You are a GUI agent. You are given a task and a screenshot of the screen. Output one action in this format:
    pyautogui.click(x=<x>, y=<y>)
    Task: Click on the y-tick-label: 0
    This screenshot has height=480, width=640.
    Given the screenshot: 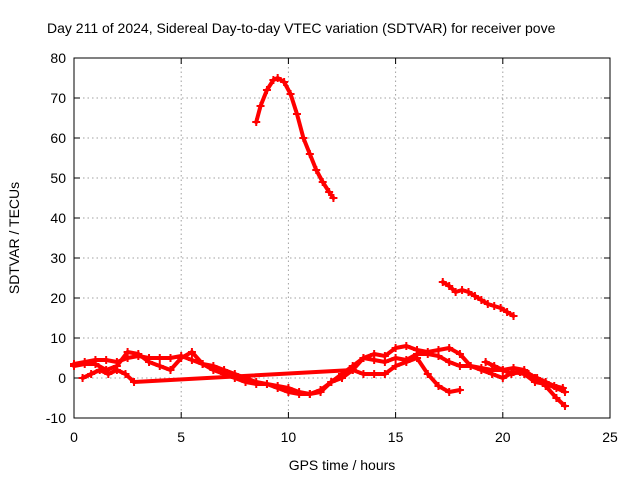 What is the action you would take?
    pyautogui.click(x=62, y=378)
    